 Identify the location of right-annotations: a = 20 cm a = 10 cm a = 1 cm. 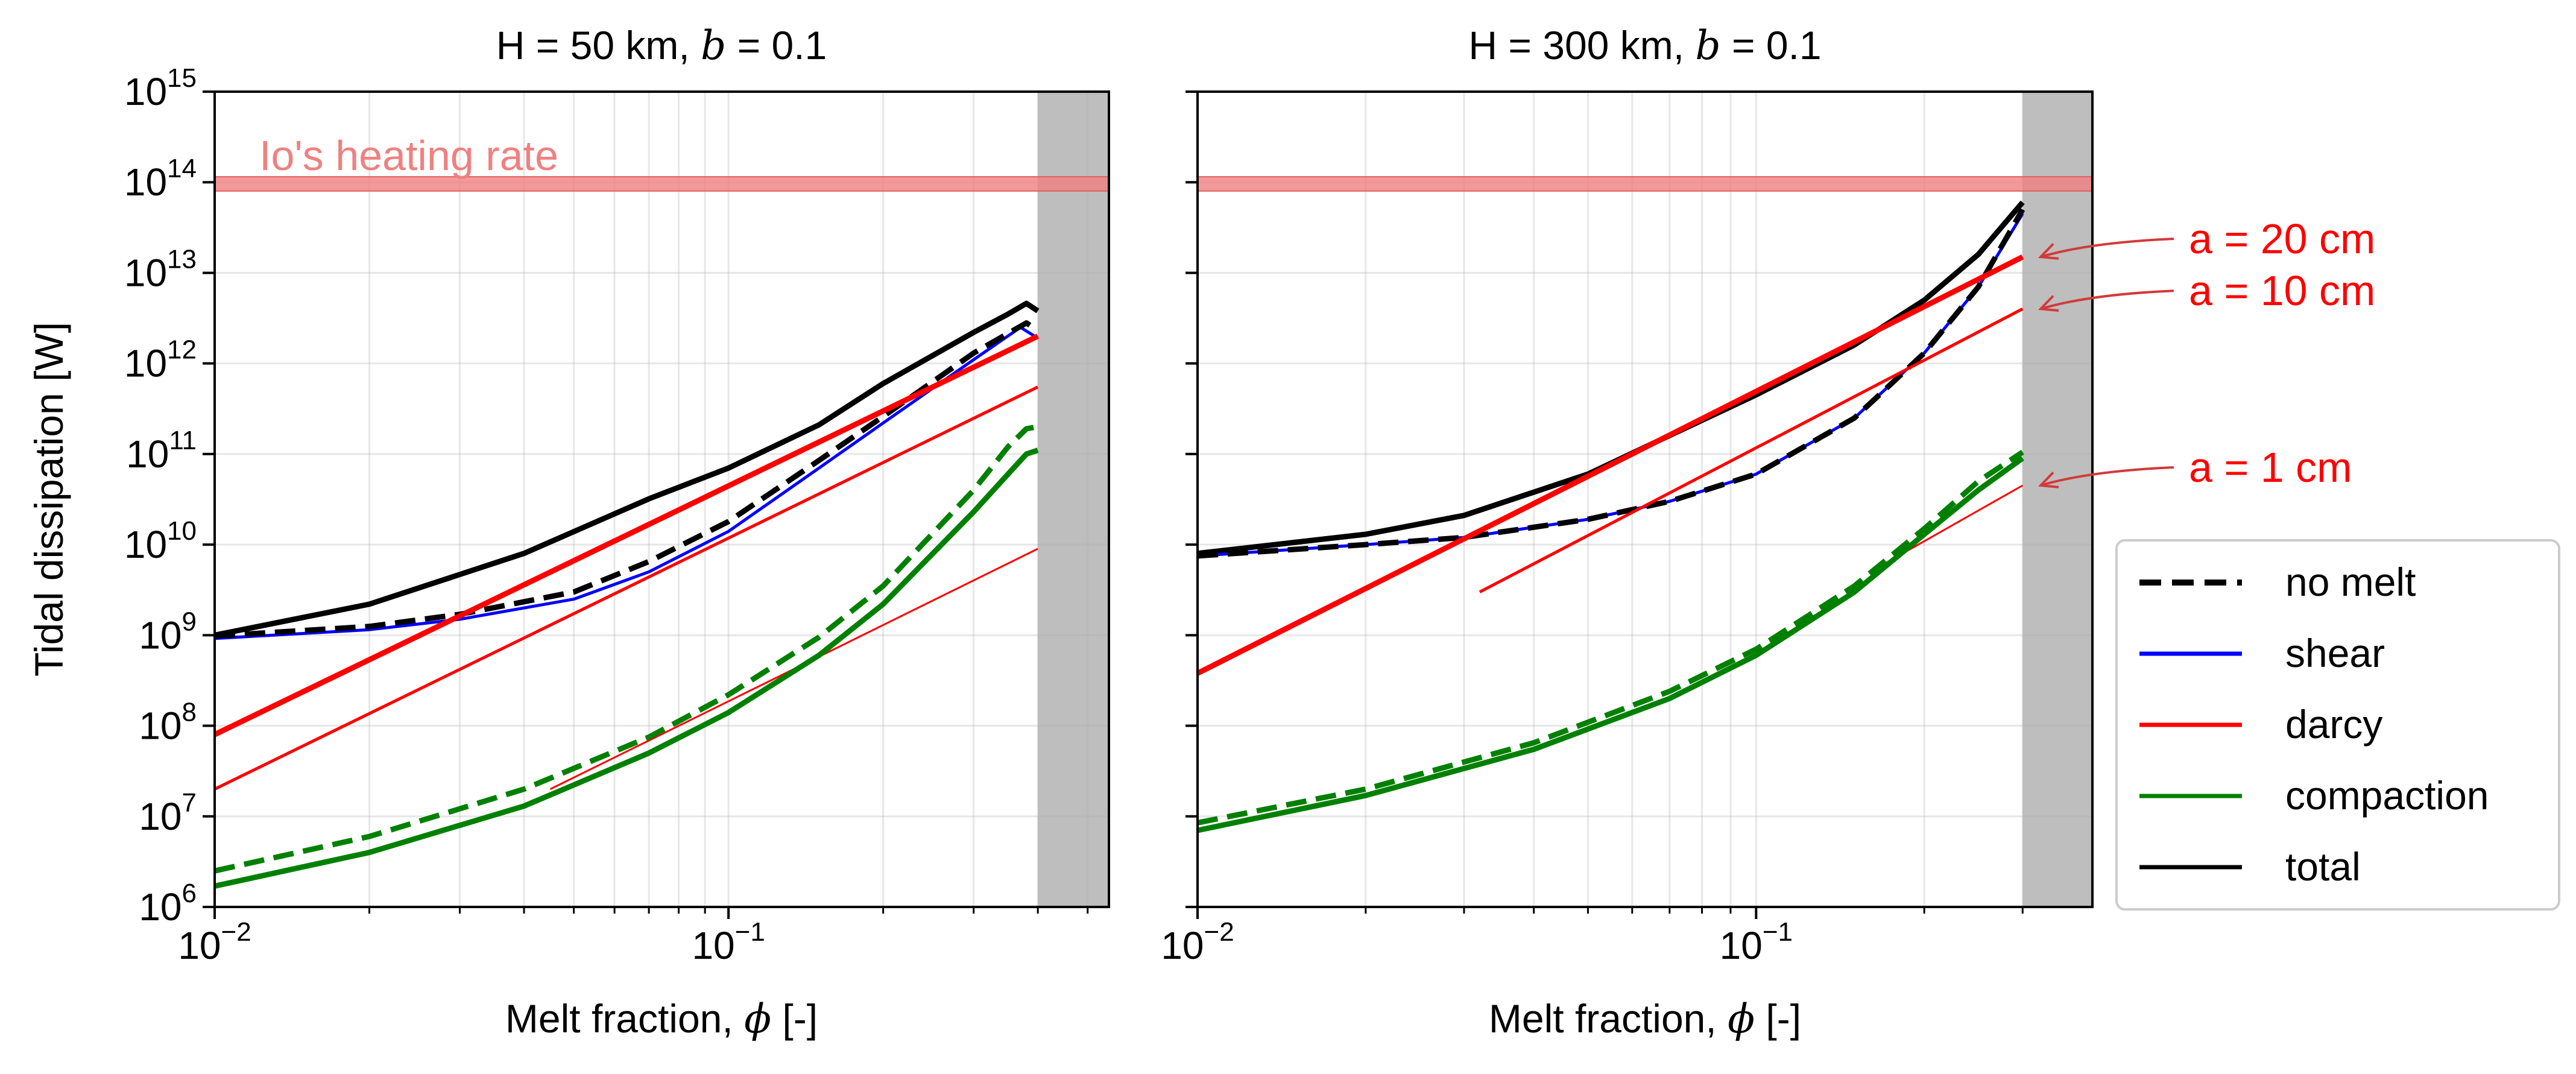
(2206, 353).